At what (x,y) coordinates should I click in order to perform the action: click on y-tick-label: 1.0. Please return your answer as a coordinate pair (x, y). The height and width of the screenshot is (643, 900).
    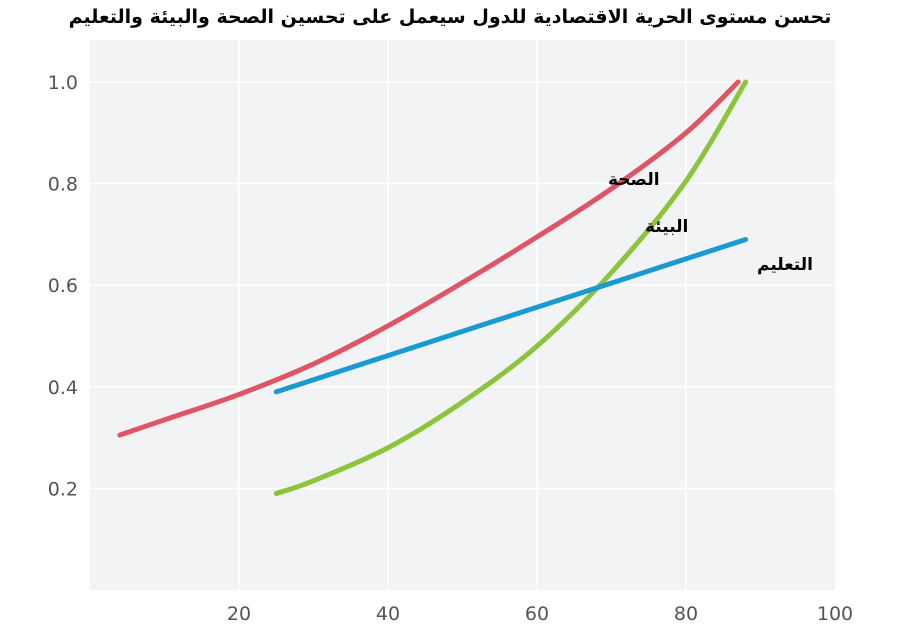
    Looking at the image, I should click on (63, 83).